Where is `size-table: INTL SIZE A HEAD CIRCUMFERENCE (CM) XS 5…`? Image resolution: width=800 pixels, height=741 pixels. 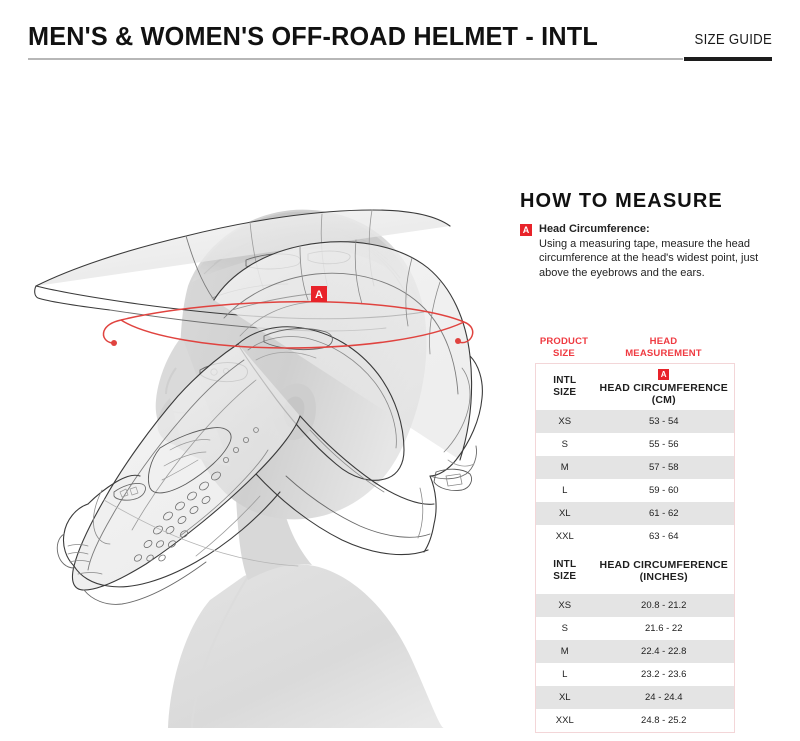 size-table: INTL SIZE A HEAD CIRCUMFERENCE (CM) XS 5… is located at coordinates (635, 548).